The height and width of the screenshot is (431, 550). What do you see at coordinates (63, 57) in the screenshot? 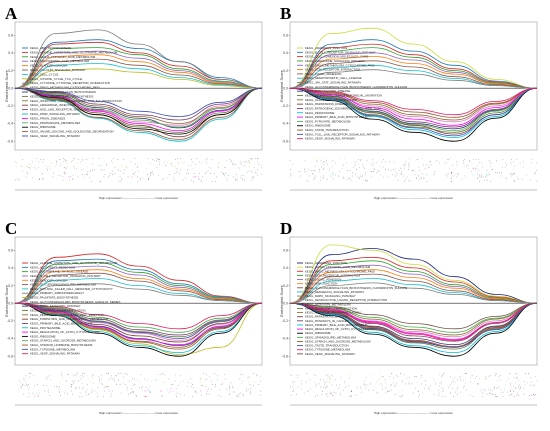
I see `legend-entry: KEGG_ALPHA_LINOLENIC_ACID_METABOLISM` at bounding box center [63, 57].